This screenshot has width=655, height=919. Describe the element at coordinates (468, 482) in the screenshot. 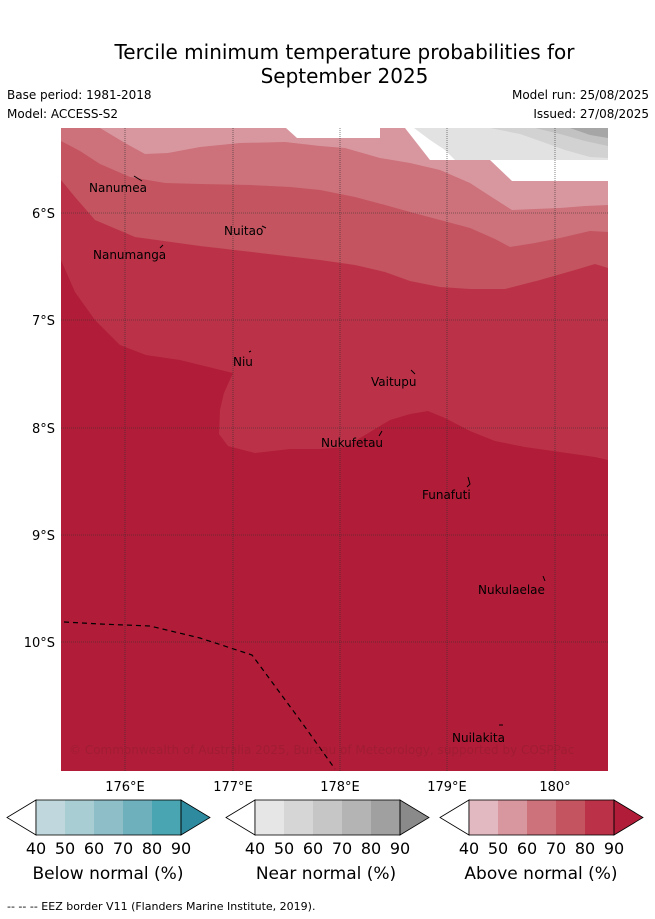

I see `island-funafuti` at that location.